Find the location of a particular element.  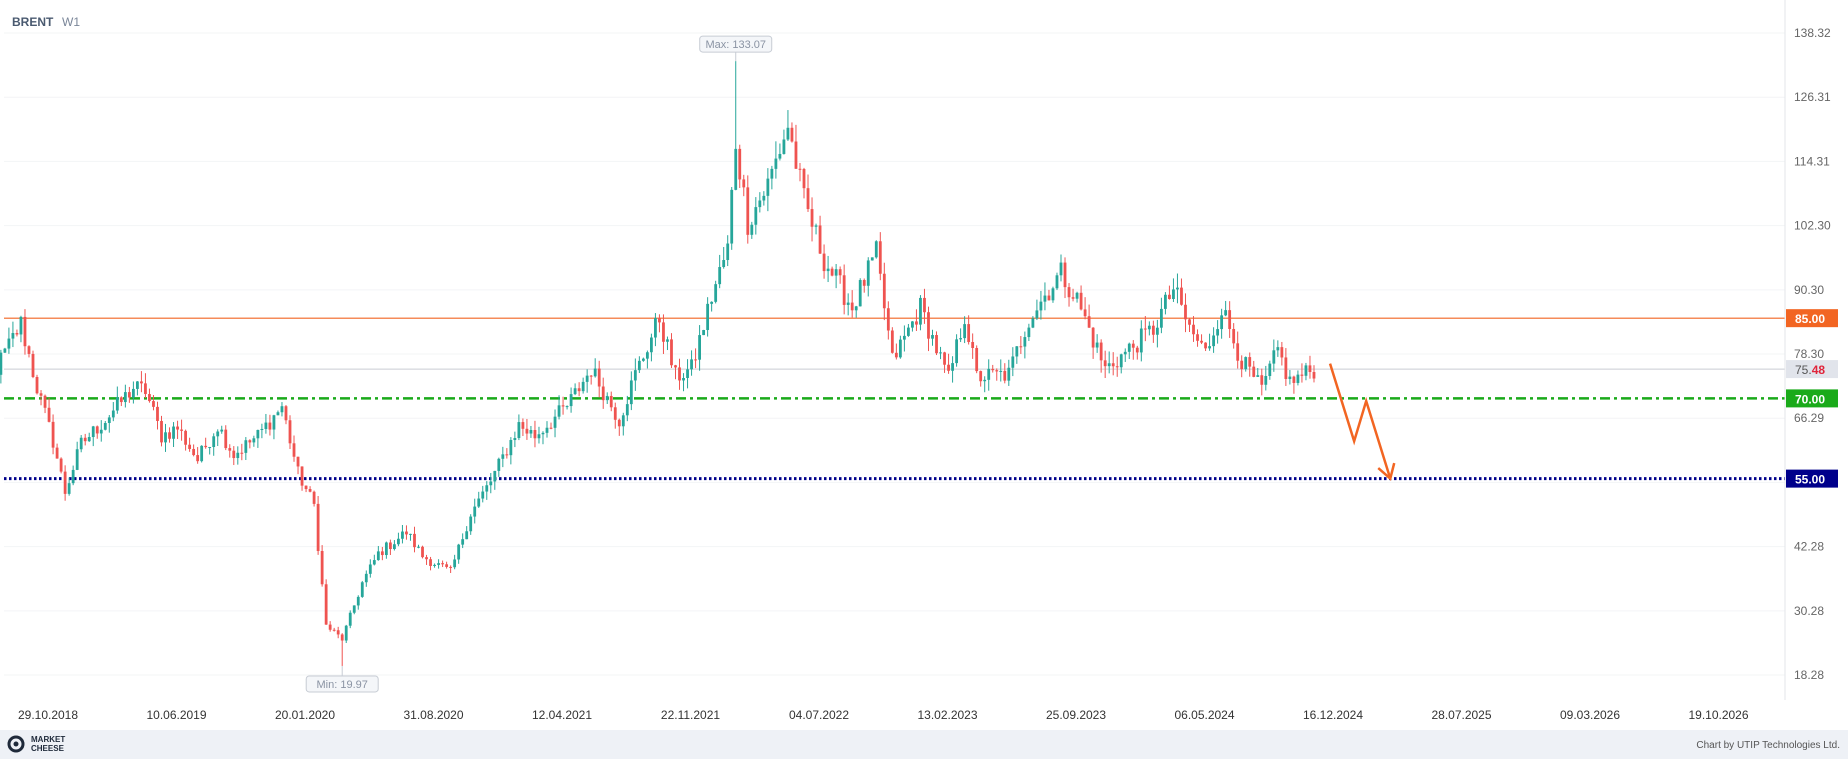

forecast-arrow-head is located at coordinates (1386, 471).